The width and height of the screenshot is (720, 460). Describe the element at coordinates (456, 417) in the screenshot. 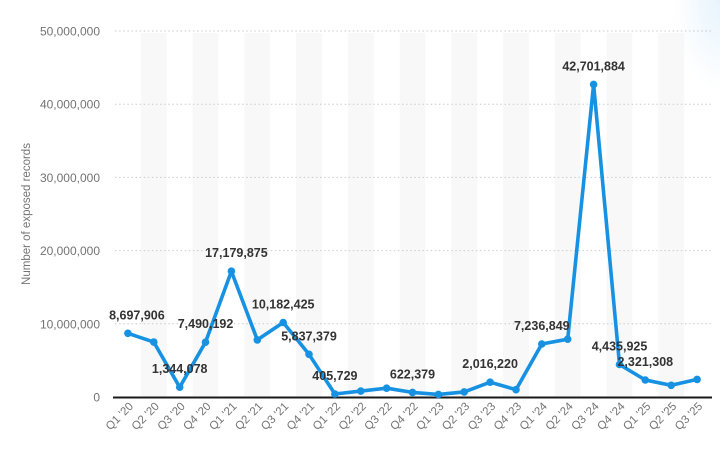

I see `x-axis-tick-label: Q2 '23` at that location.